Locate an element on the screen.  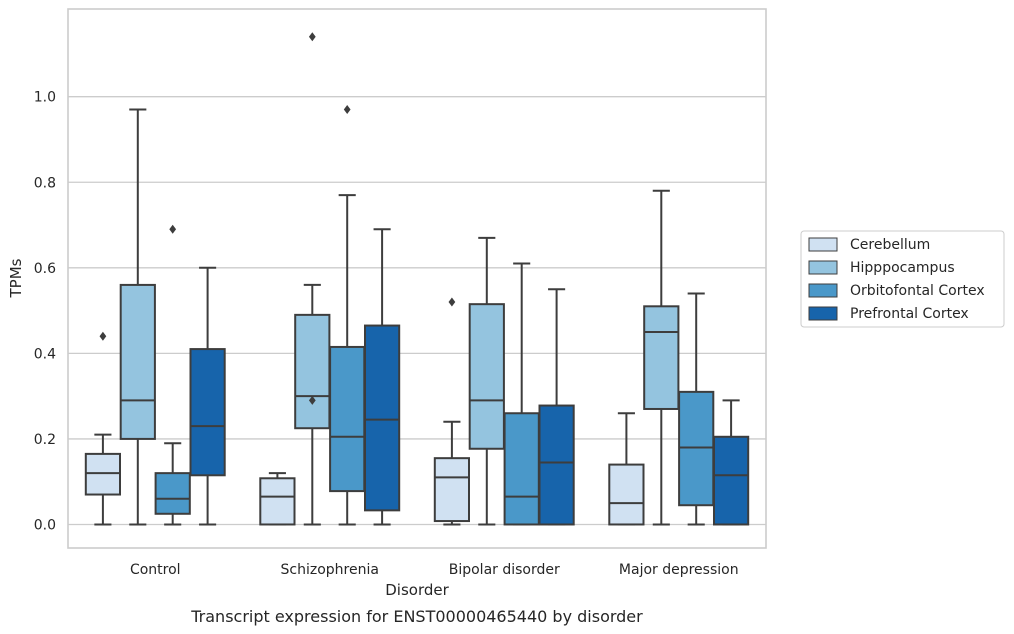
legend-label: Prefrontal Cortex is located at coordinates (909, 314).